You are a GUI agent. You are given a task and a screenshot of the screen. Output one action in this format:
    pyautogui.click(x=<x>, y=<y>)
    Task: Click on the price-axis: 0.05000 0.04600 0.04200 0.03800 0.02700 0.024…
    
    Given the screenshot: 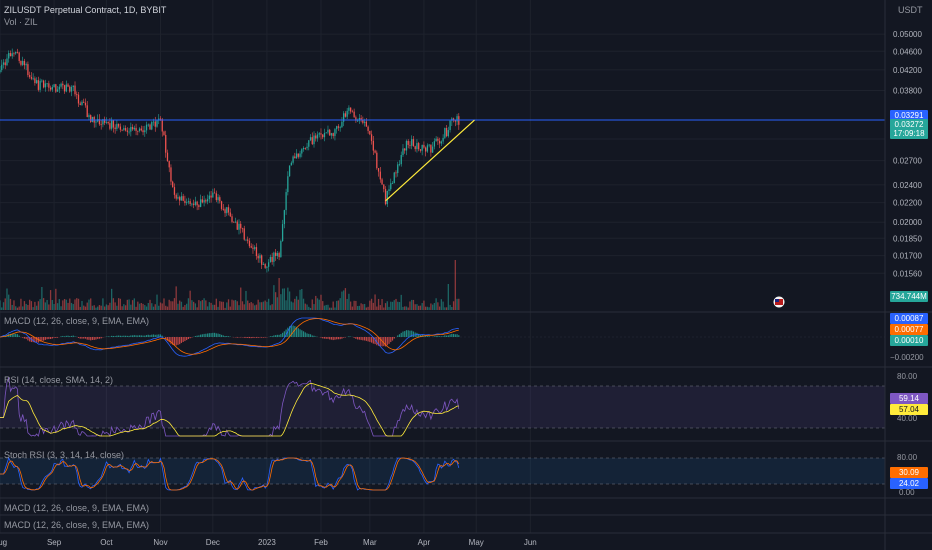 What is the action you would take?
    pyautogui.click(x=907, y=154)
    